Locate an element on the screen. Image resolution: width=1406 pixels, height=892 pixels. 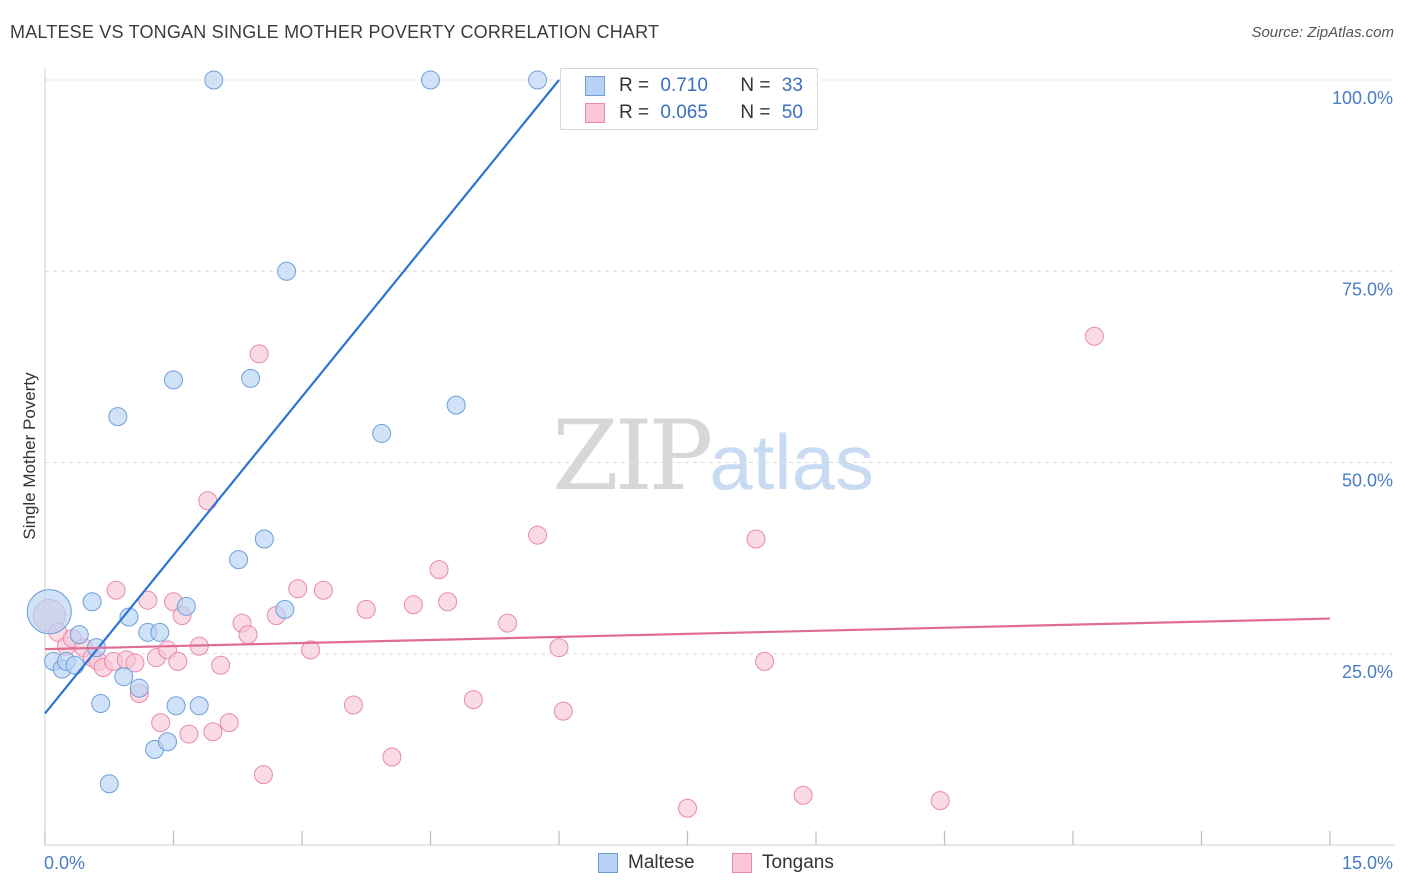
y-axis-label: Single Mother Poverty is located at coordinates (29, 456).